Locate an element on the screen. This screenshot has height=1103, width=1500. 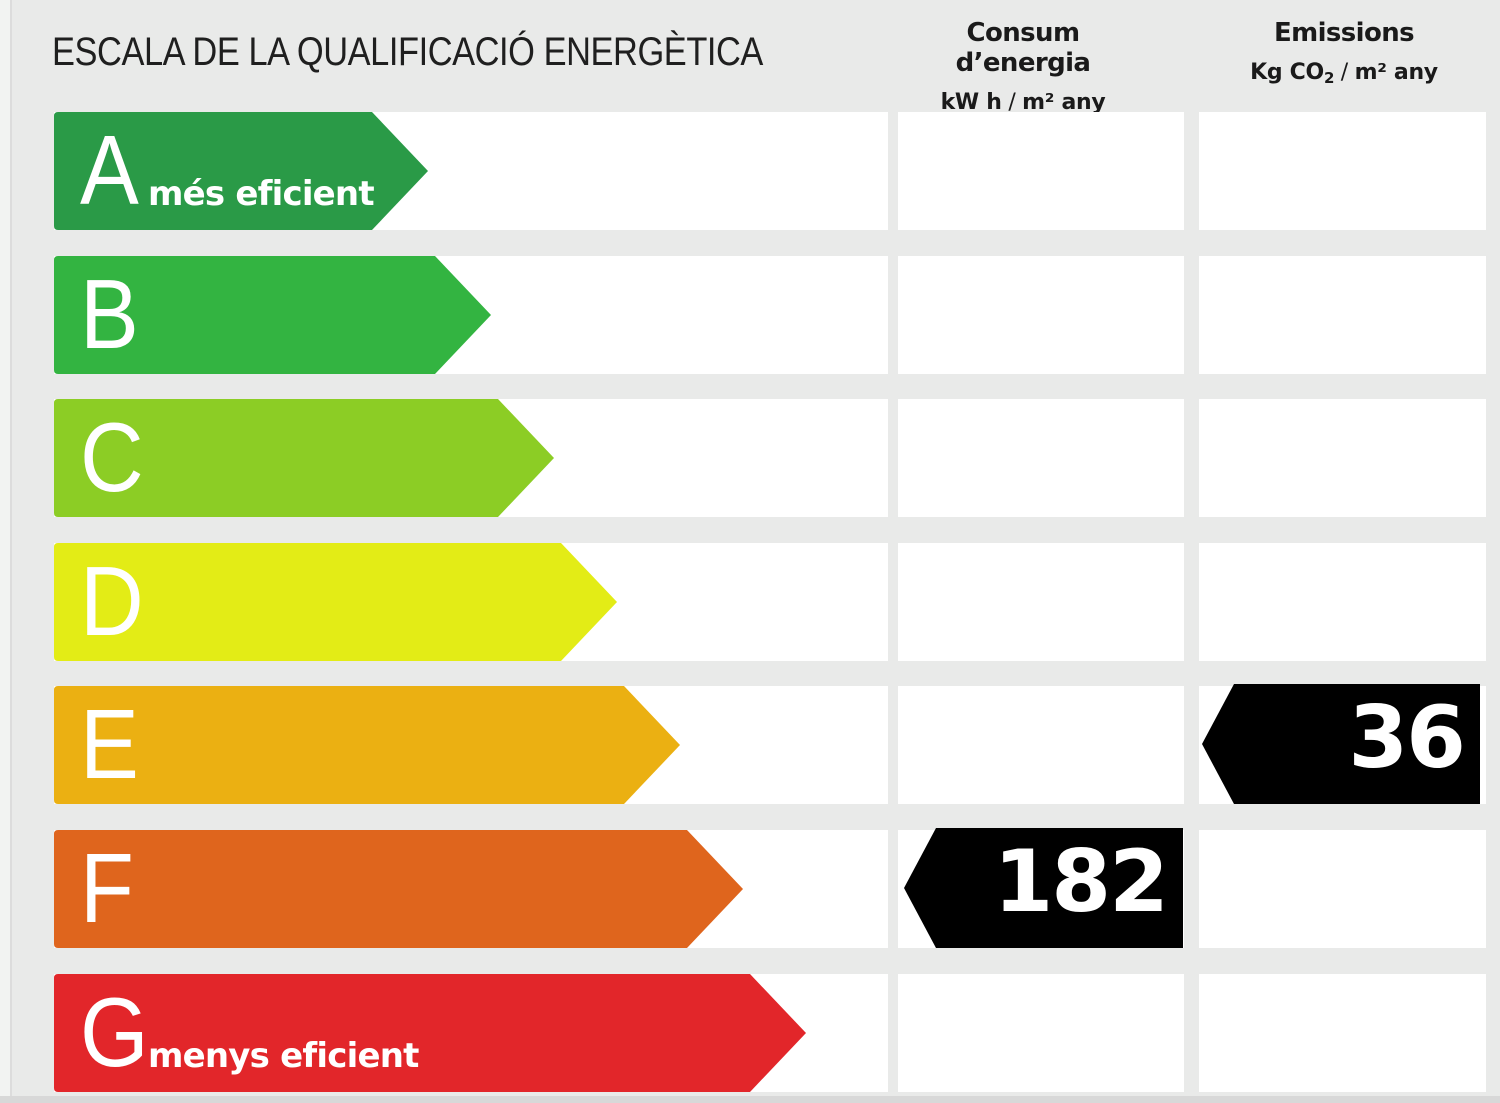
energy-rating-indicator: 182 is located at coordinates (1041, 888).